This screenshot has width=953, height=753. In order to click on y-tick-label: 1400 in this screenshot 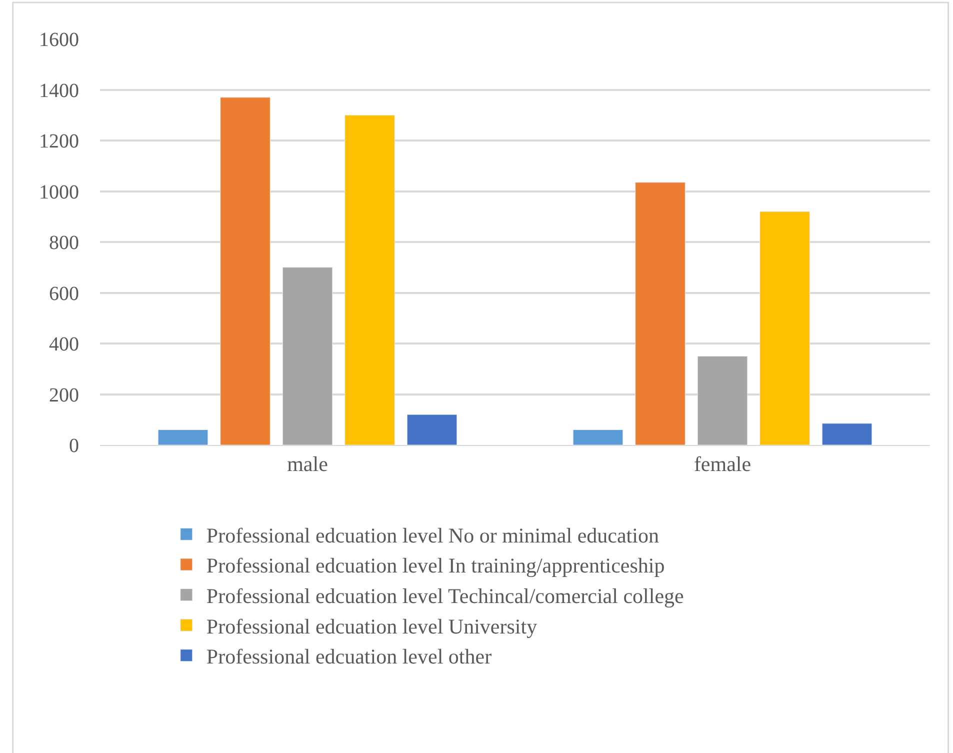, I will do `click(59, 91)`.